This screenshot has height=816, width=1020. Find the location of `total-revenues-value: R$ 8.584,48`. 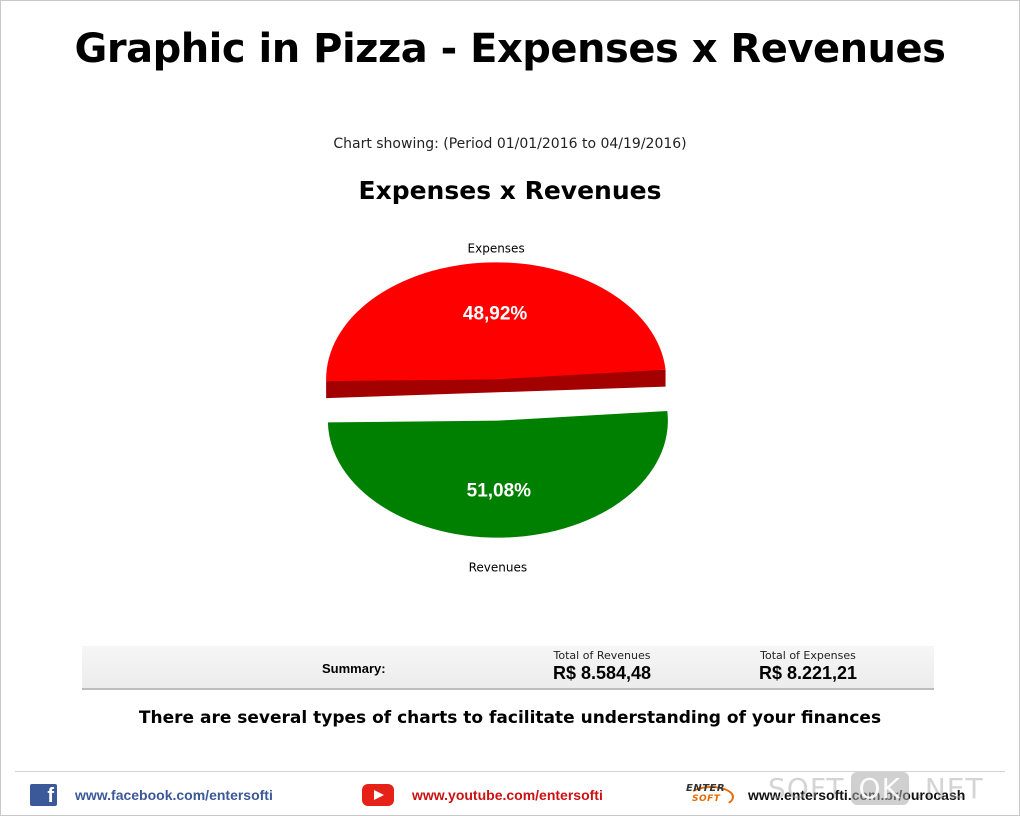

total-revenues-value: R$ 8.584,48 is located at coordinates (602, 673).